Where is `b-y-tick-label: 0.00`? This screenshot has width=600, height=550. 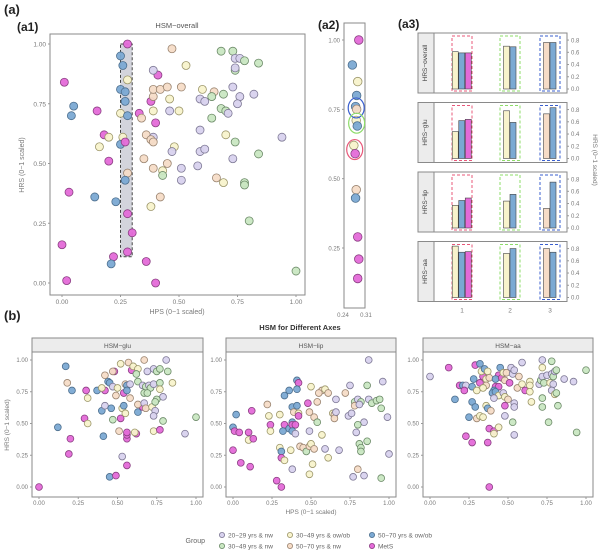
b-y-tick-label: 0.00 is located at coordinates (413, 488).